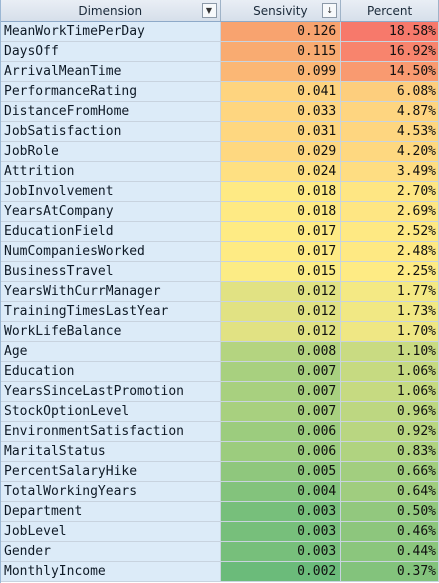 Image resolution: width=439 pixels, height=583 pixels. What do you see at coordinates (390, 111) in the screenshot?
I see `percent-cell: 4.87%` at bounding box center [390, 111].